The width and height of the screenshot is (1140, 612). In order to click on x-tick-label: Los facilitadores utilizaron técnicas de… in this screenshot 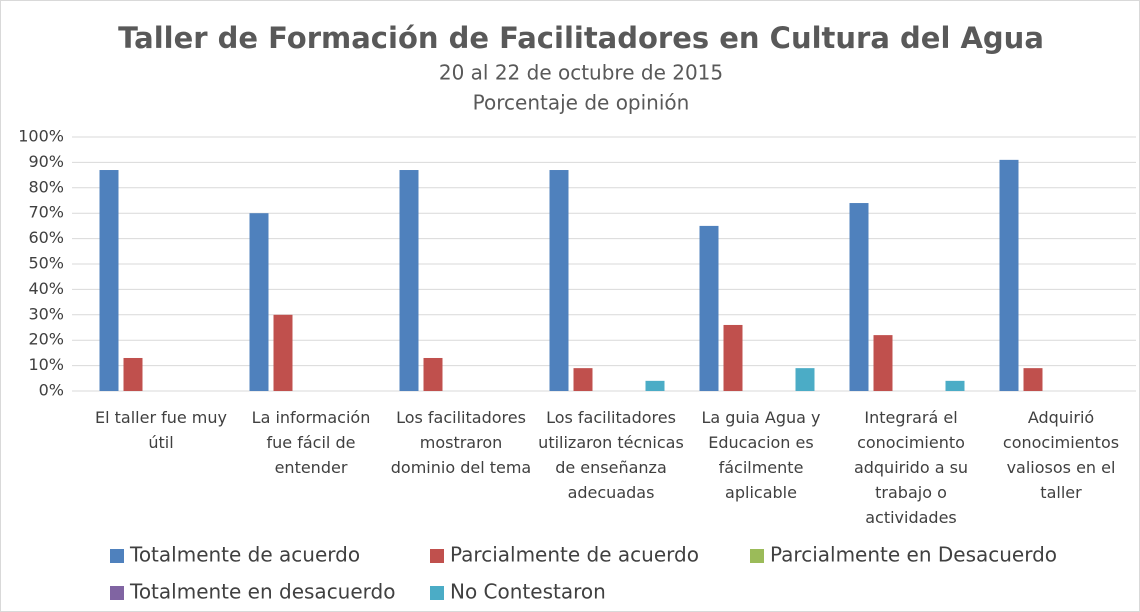, I will do `click(611, 455)`.